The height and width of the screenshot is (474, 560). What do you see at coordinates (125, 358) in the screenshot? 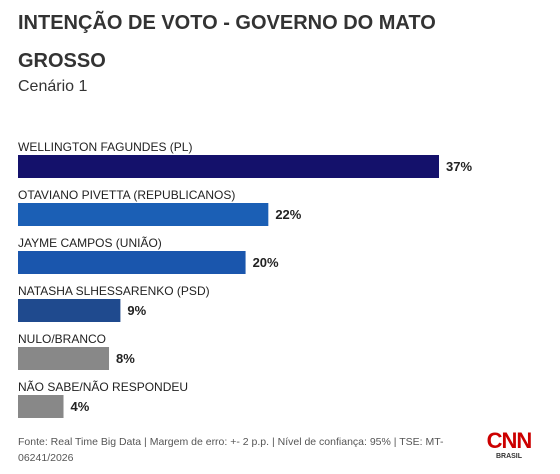
I see `value-label: 8%` at bounding box center [125, 358].